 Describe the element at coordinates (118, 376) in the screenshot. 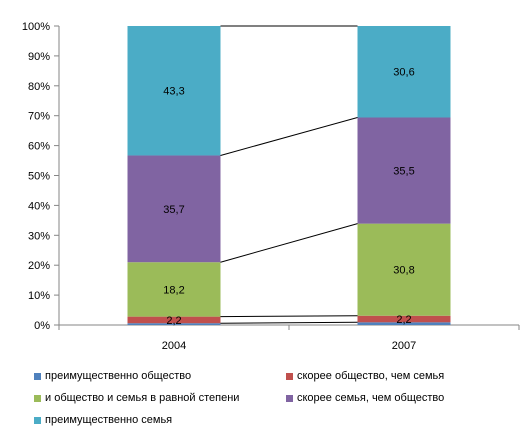

I see `legend-label: преимущественно общество` at that location.